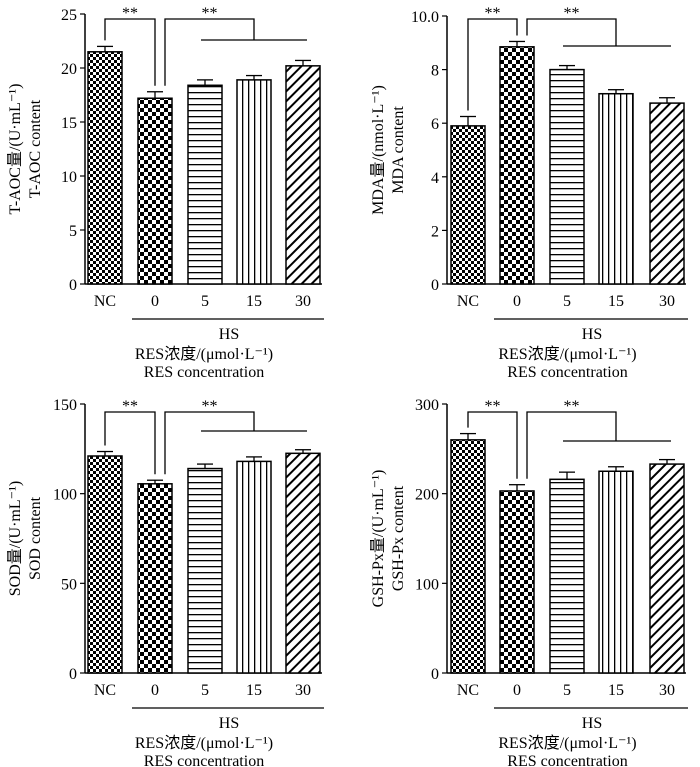 Image resolution: width=700 pixels, height=767 pixels. I want to click on y-tick-label: 300, so click(427, 405).